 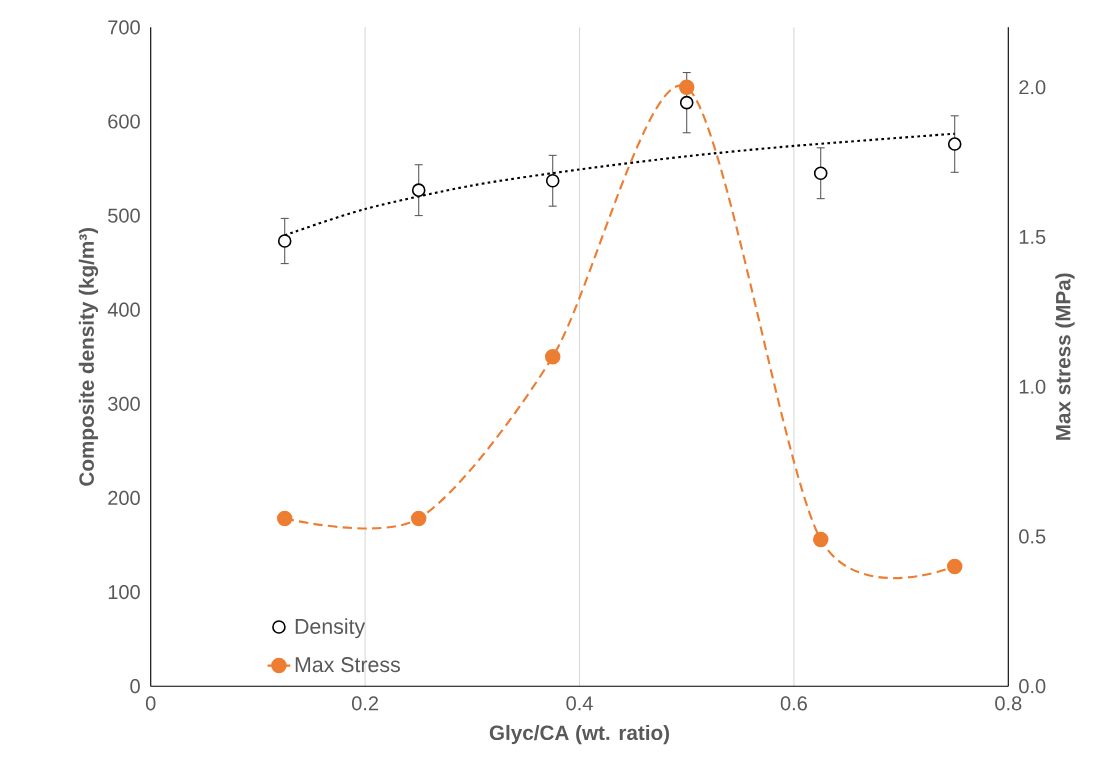 What do you see at coordinates (1032, 686) in the screenshot?
I see `y2-tick-label: 0.0` at bounding box center [1032, 686].